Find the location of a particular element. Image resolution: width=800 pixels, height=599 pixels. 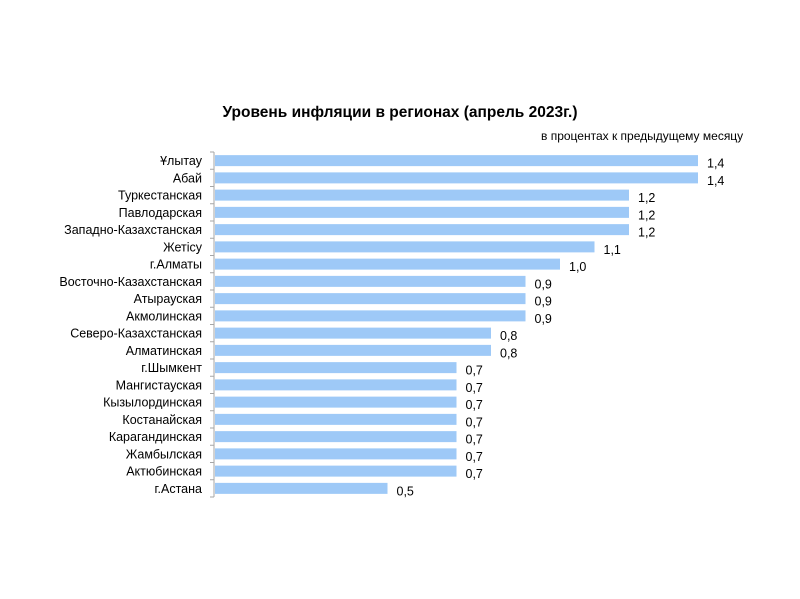

category-label: г.Алматы is located at coordinates (176, 265).